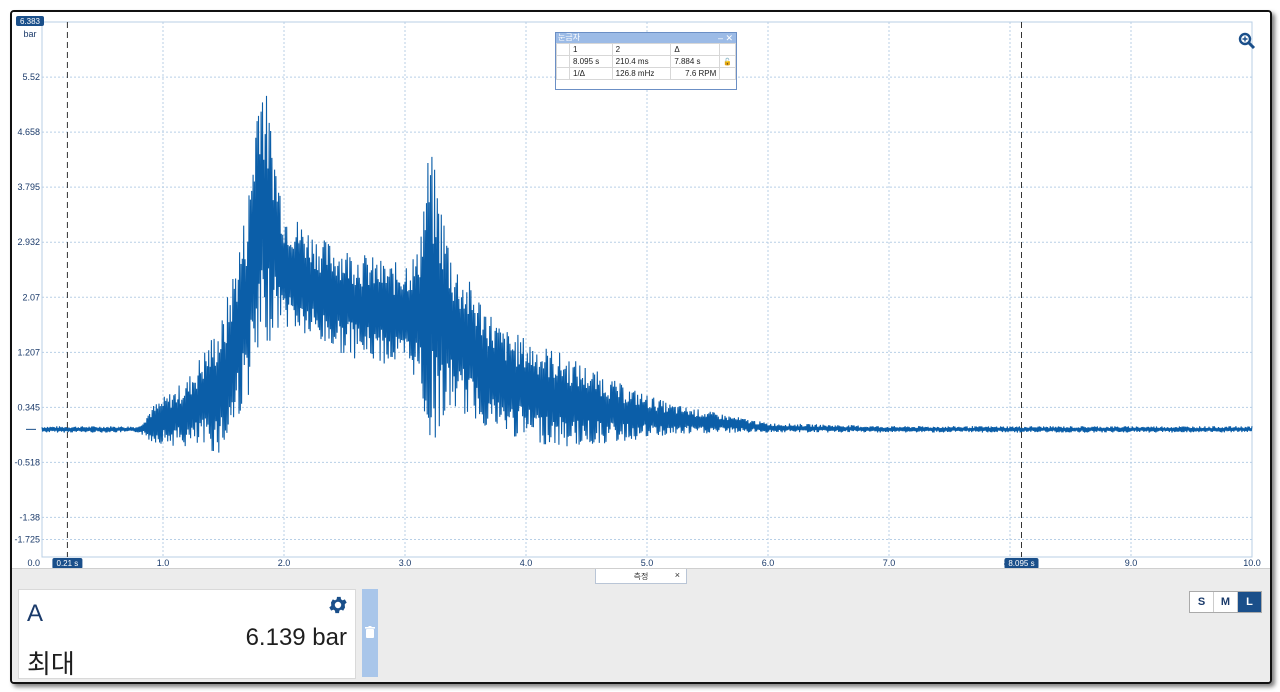 Image resolution: width=1280 pixels, height=692 pixels. Describe the element at coordinates (727, 61) in the screenshot. I see `lock-icon: 🔓` at that location.